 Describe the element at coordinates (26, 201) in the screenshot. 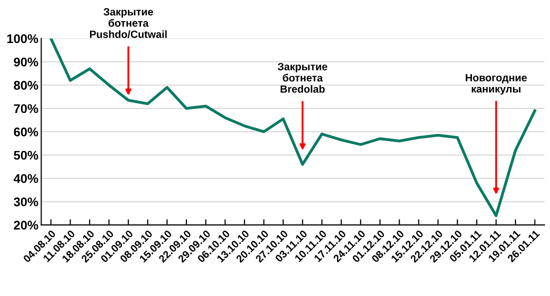

I see `y-tick-label: 30%` at that location.